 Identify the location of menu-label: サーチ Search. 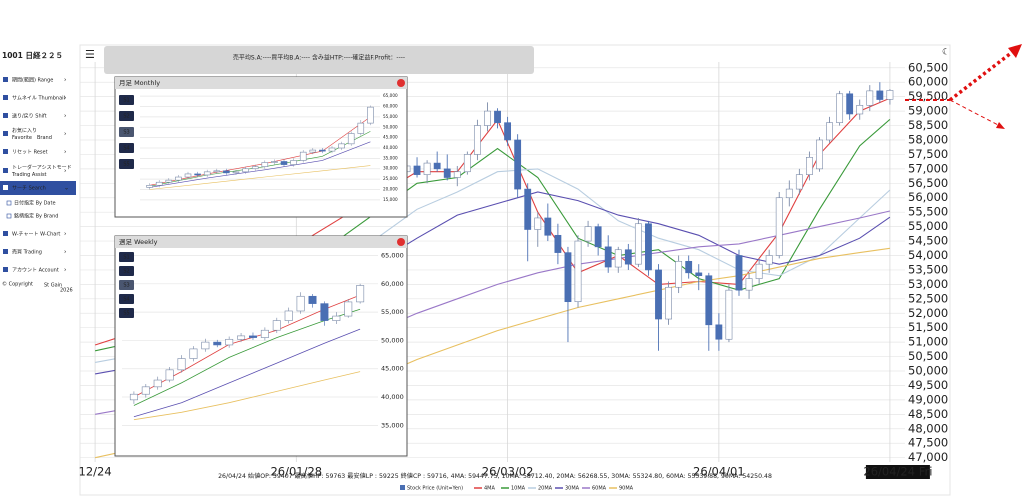
(29, 189).